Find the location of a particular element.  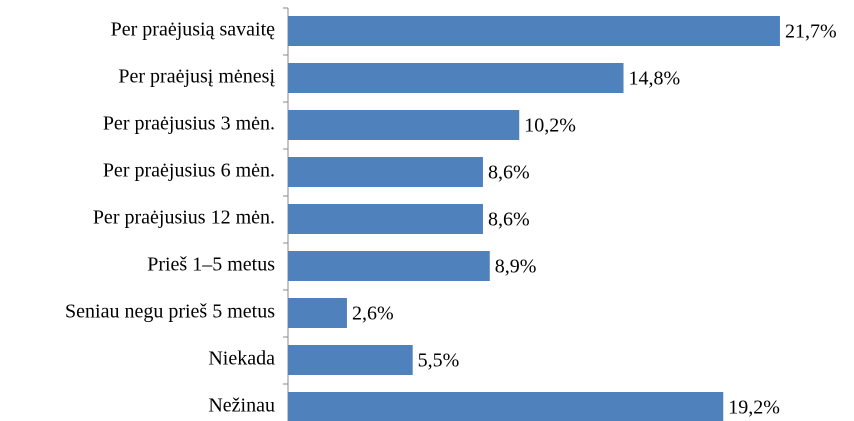

value-label: 5,5% is located at coordinates (439, 361).